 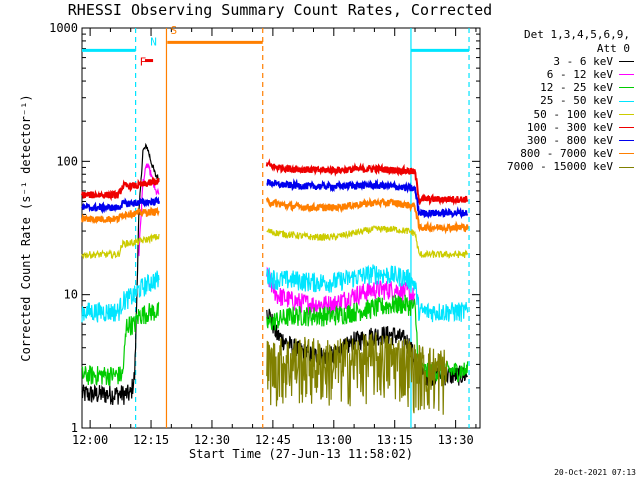 What do you see at coordinates (74, 428) in the screenshot?
I see `y-tick-label: 1` at bounding box center [74, 428].